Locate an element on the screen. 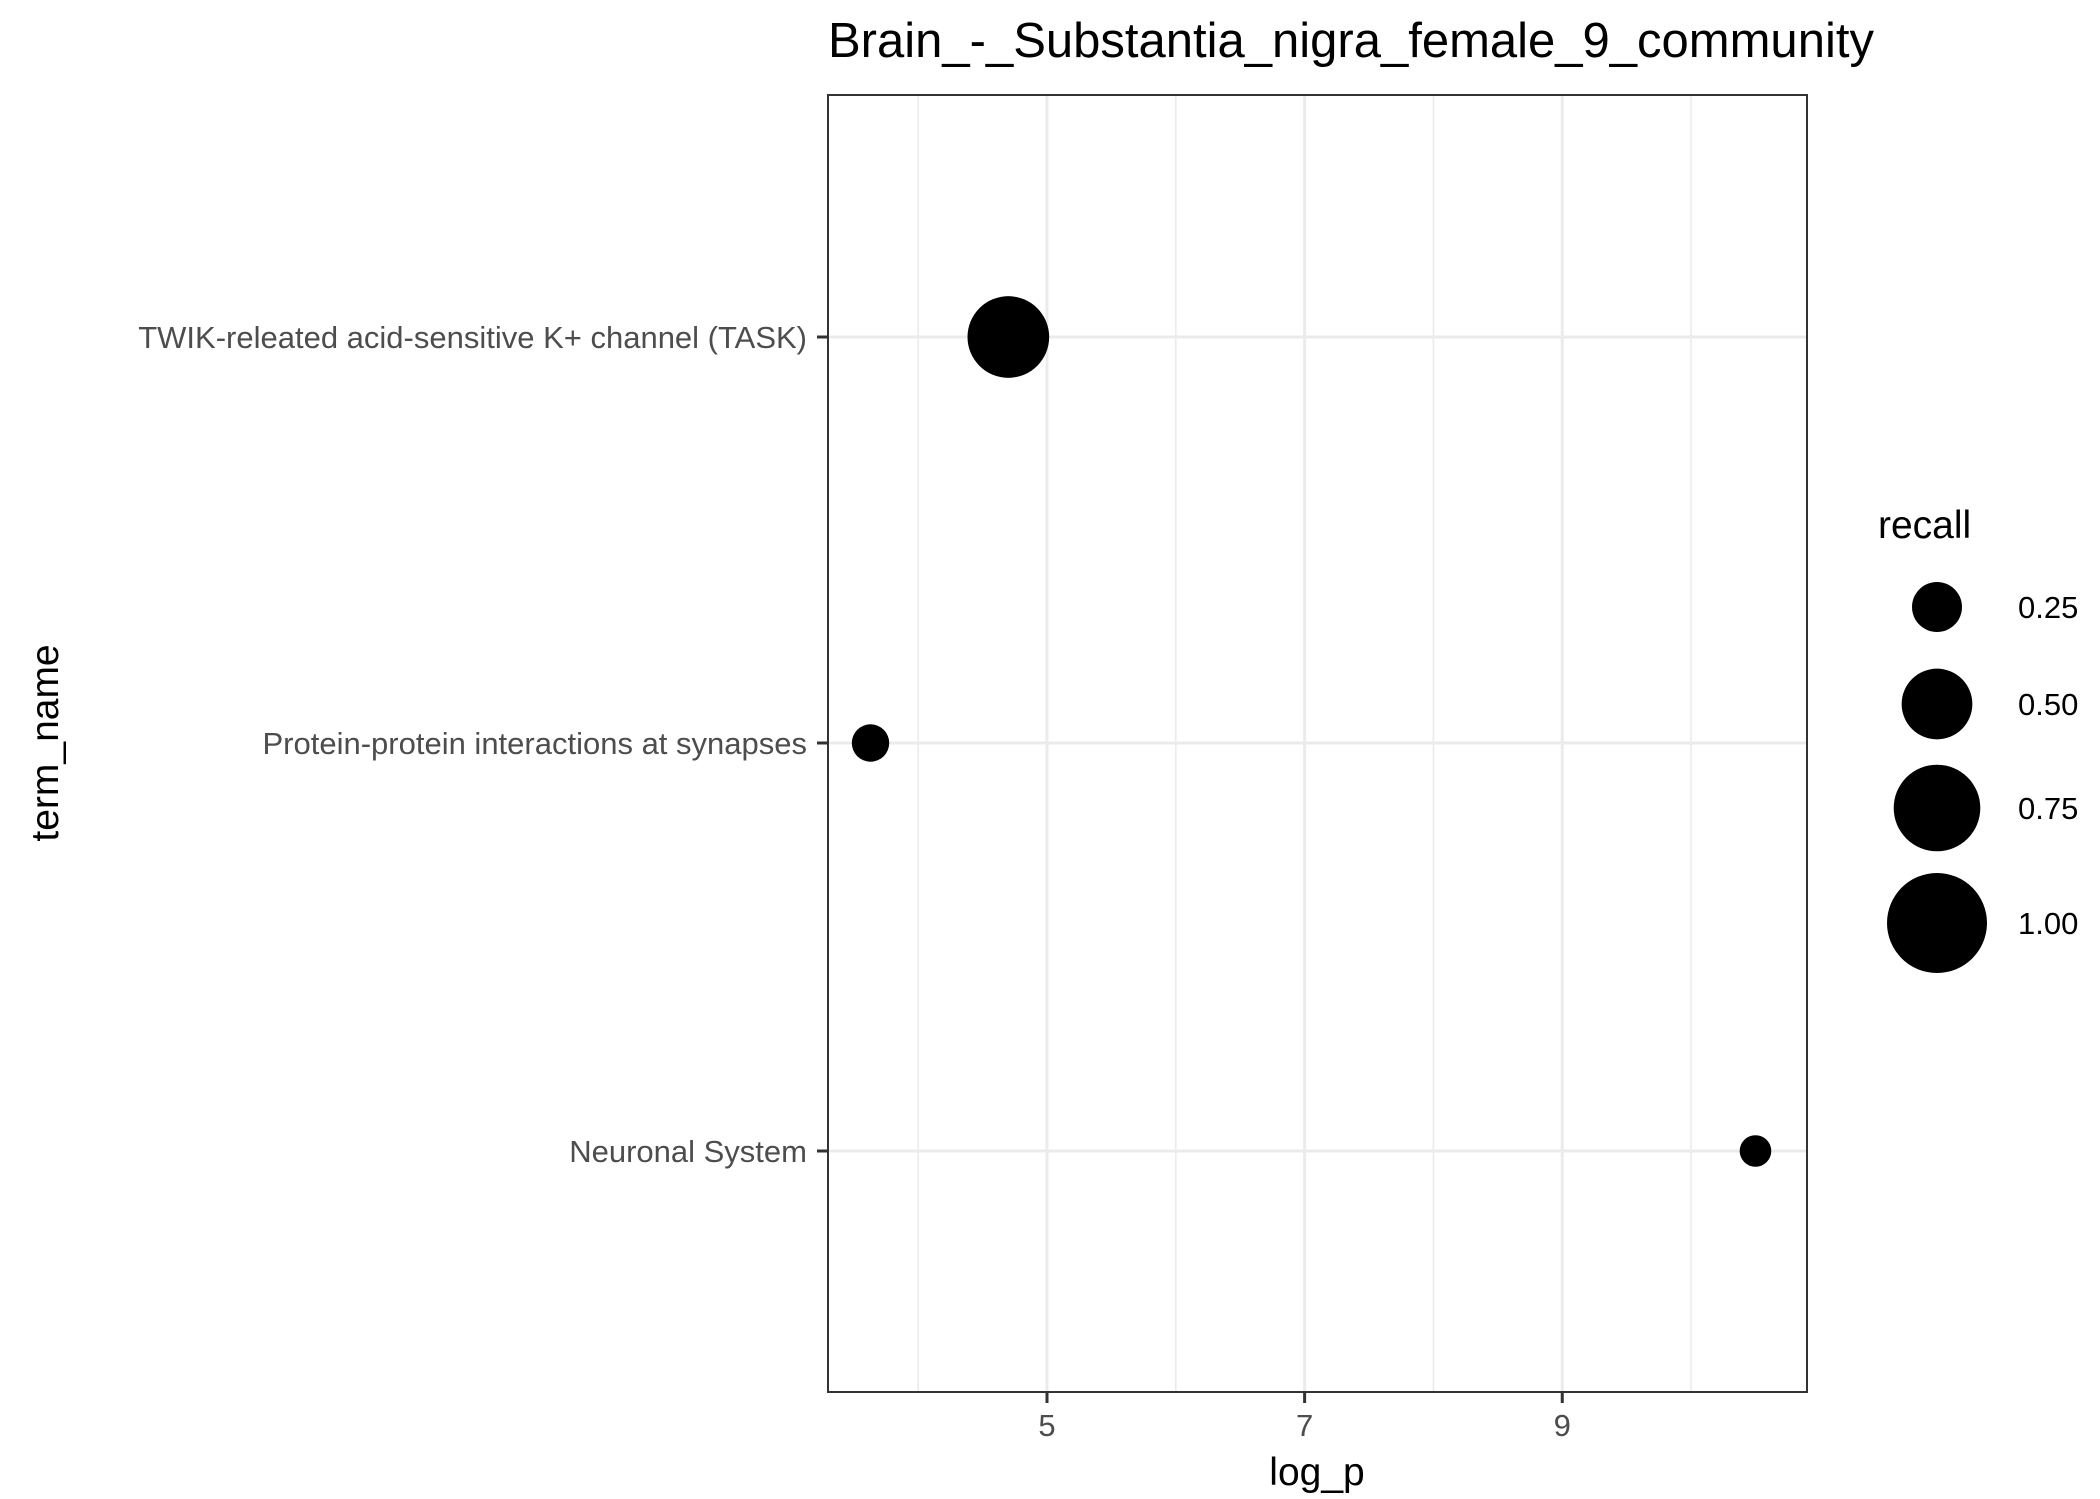  x-tick-label: 5 is located at coordinates (1046, 1425).